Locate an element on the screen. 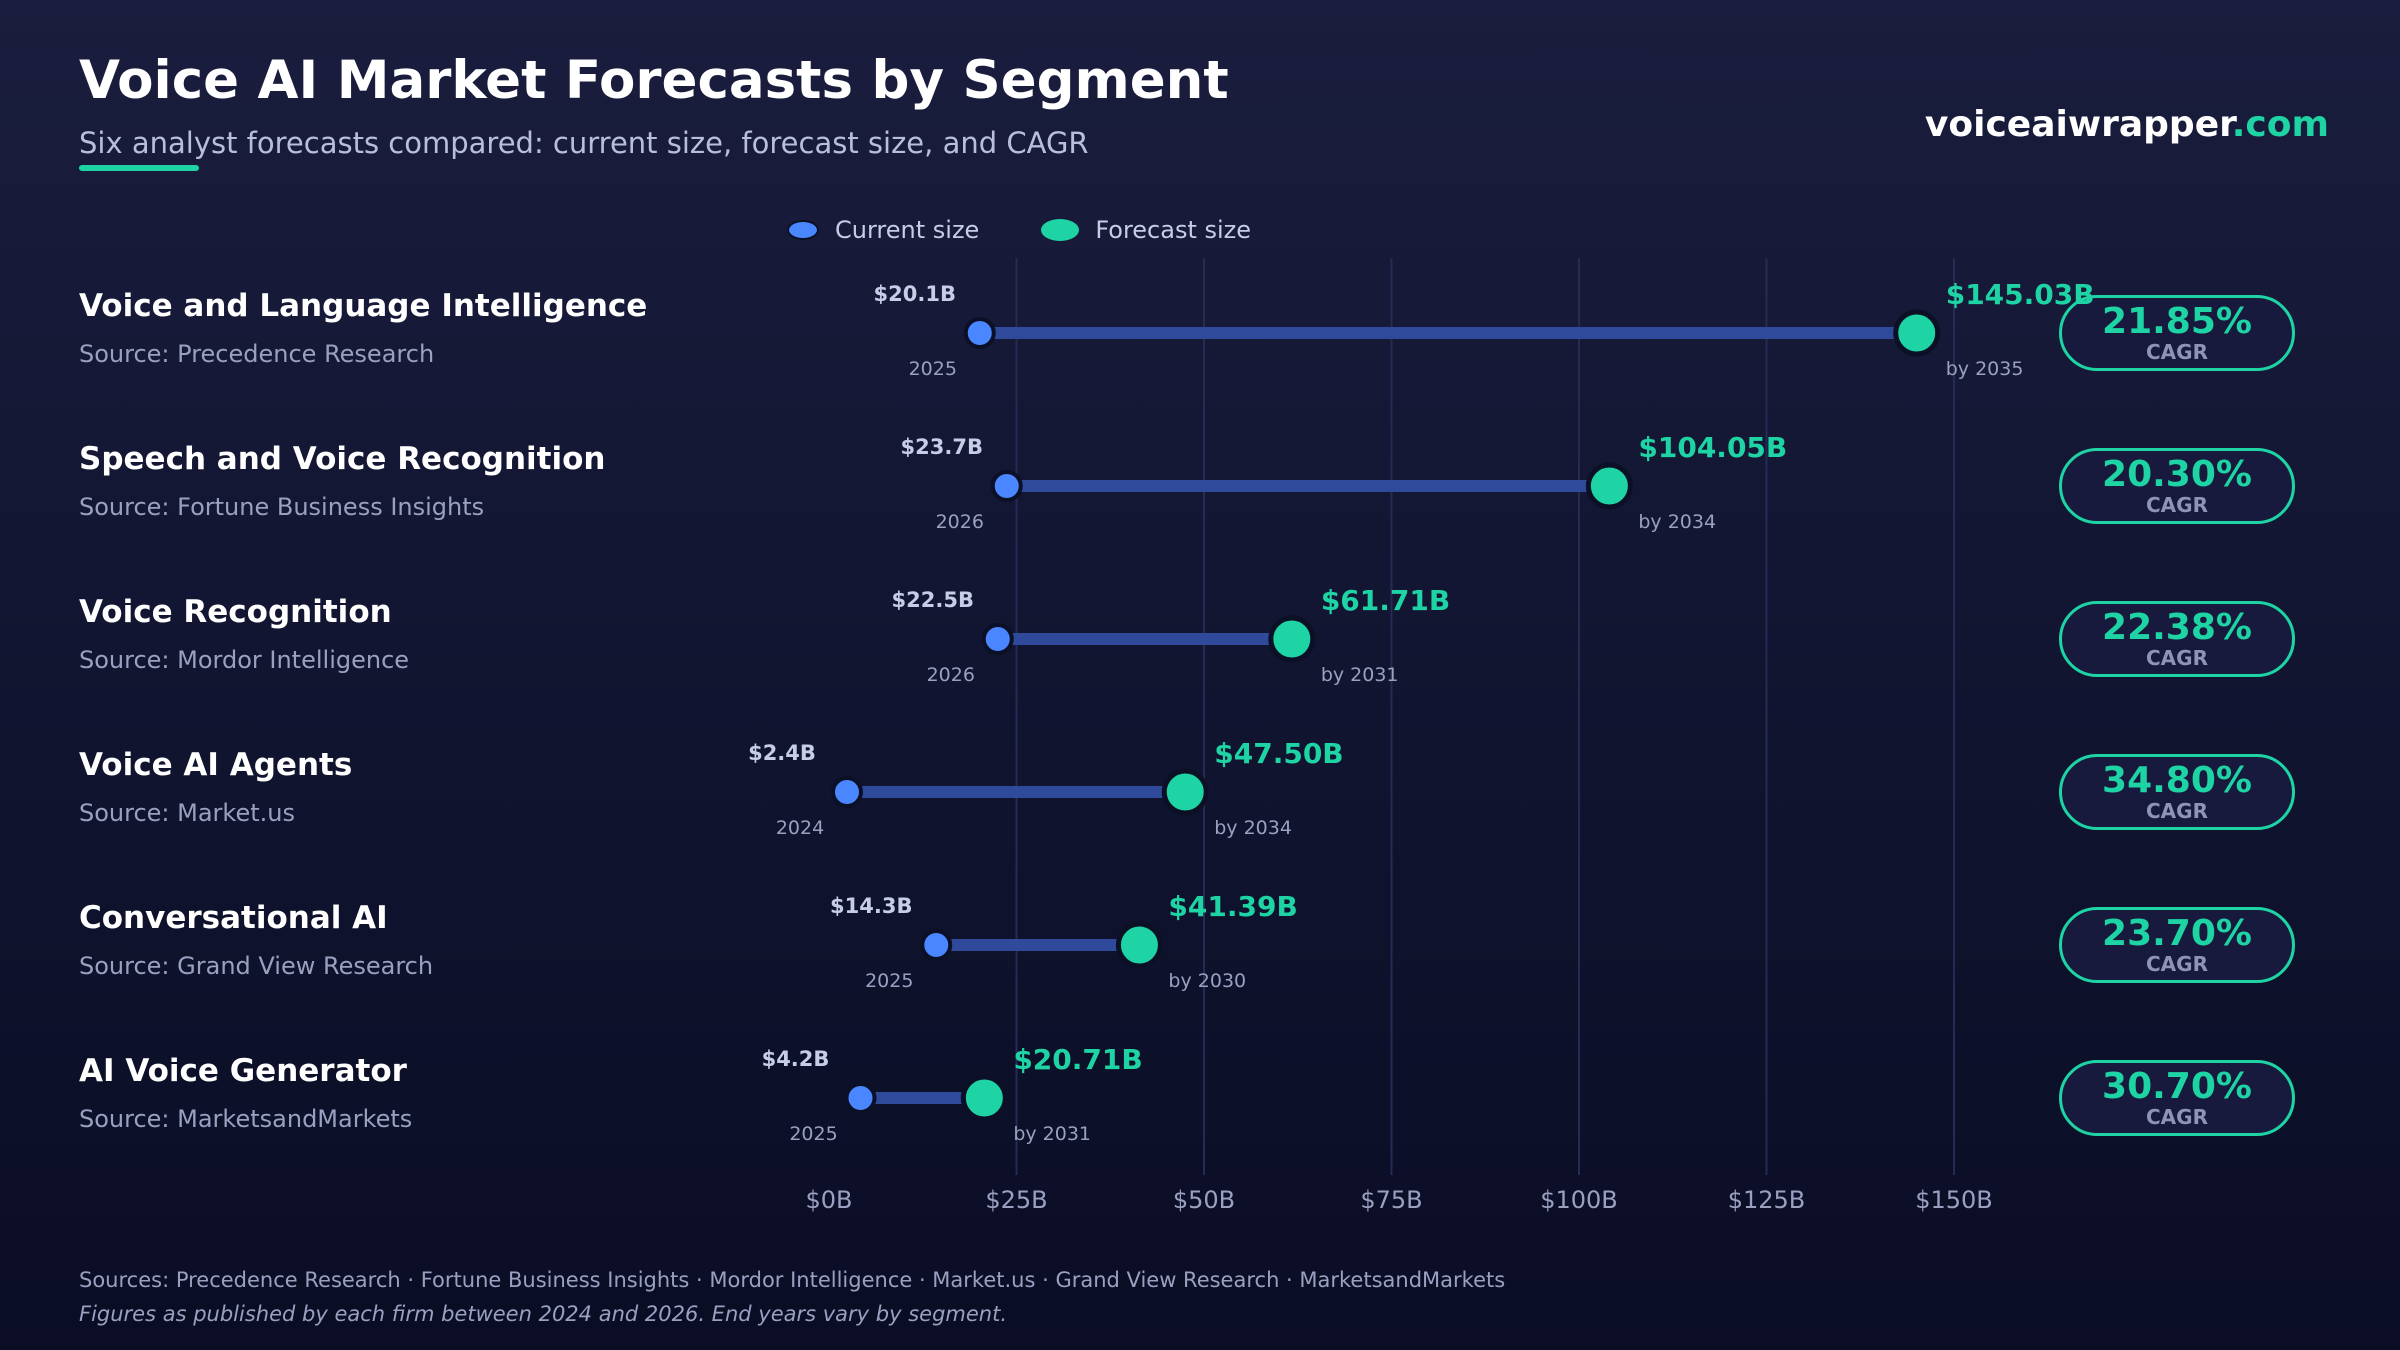  brand-name: voiceaiwrapper is located at coordinates (2078, 124).